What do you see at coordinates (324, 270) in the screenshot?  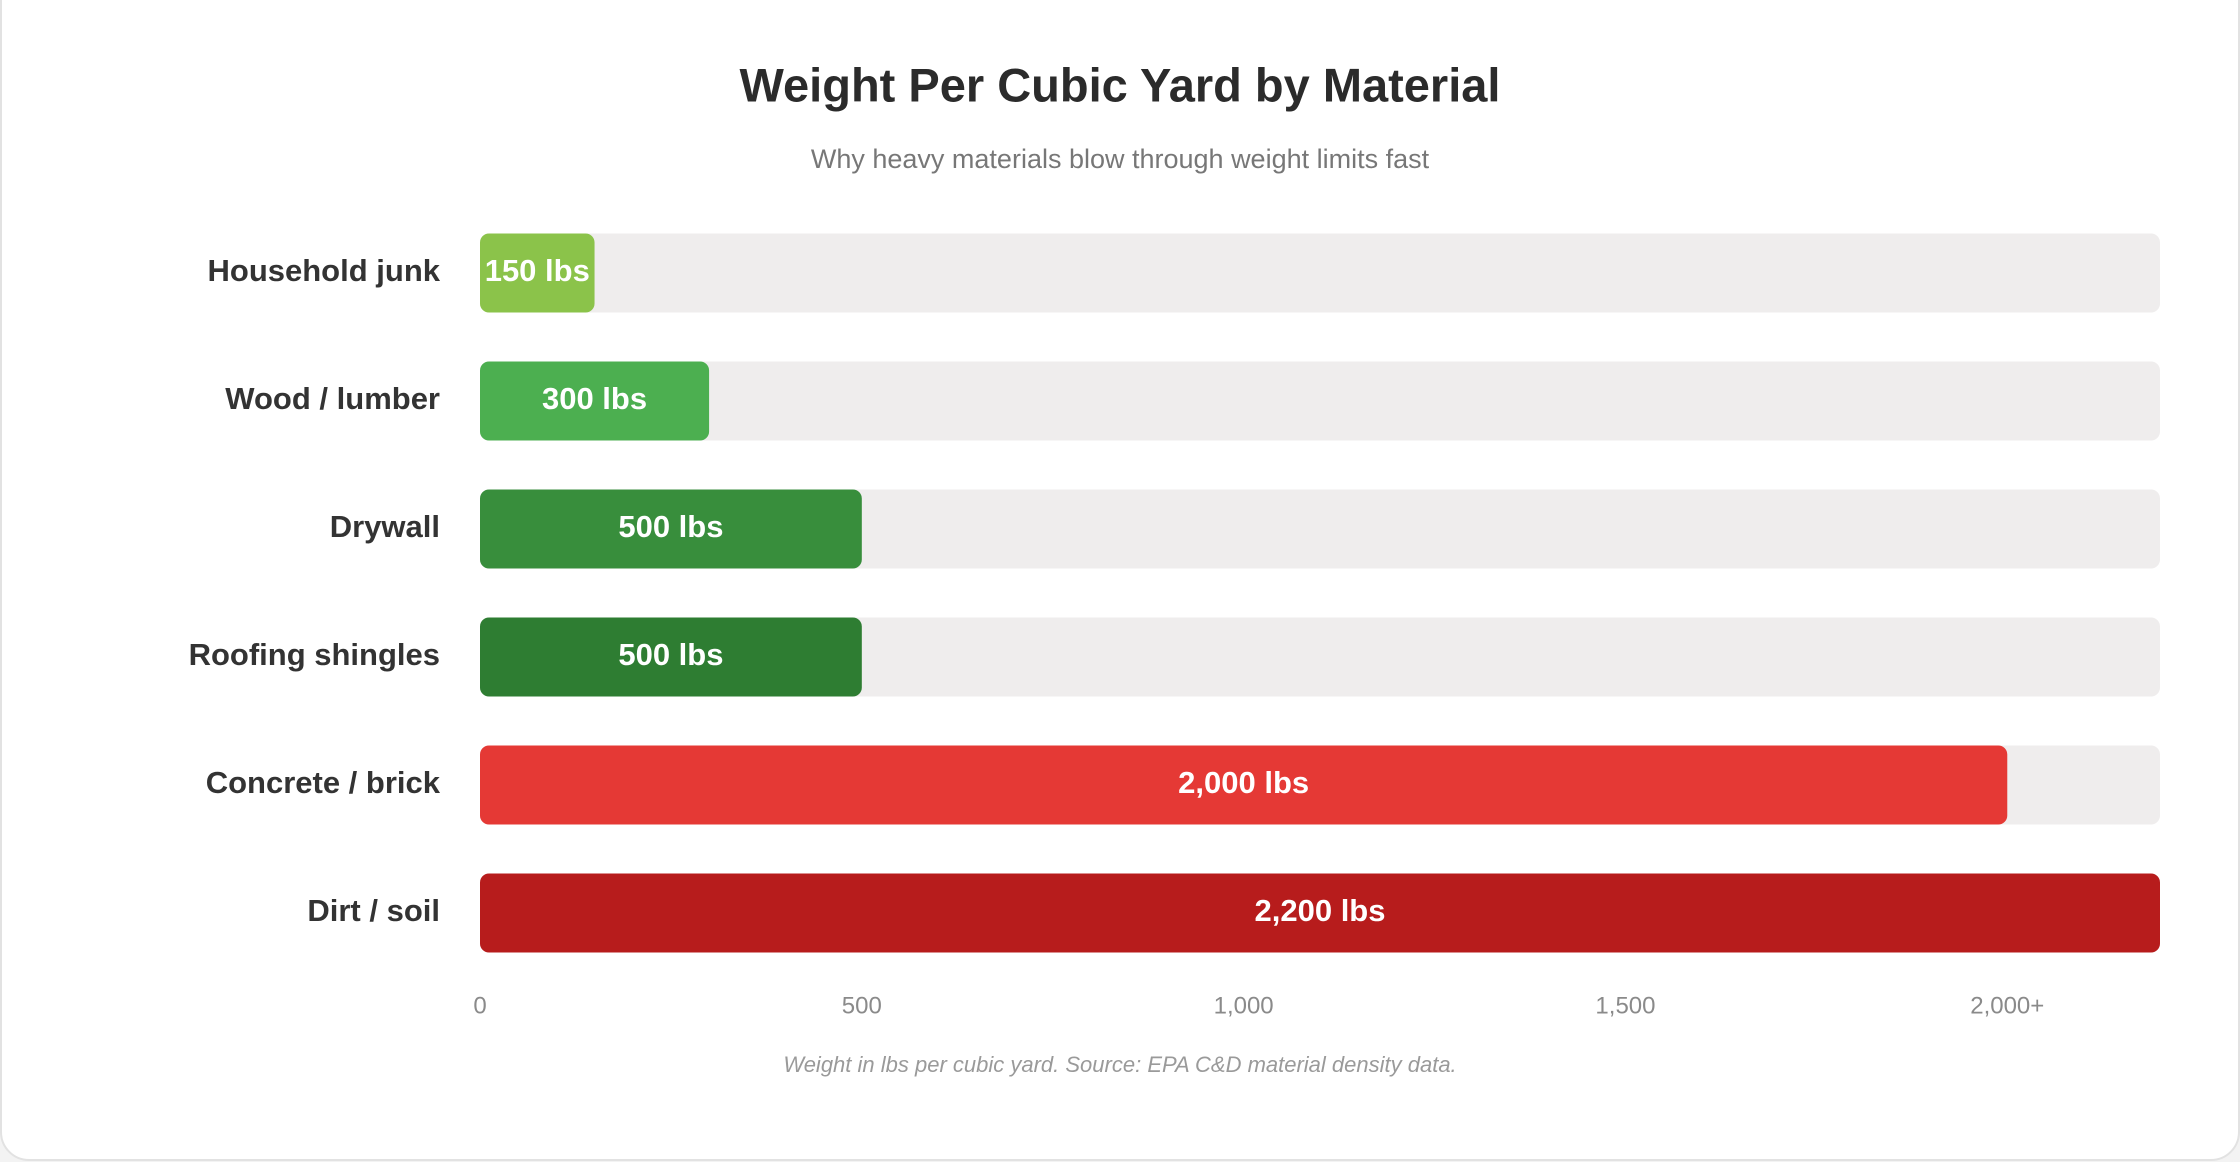 I see `category-label: Household junk` at bounding box center [324, 270].